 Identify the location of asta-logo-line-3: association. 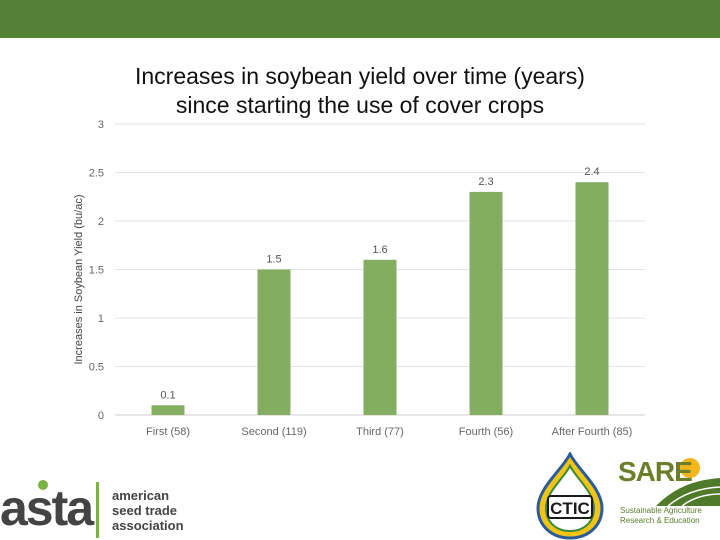
(148, 525).